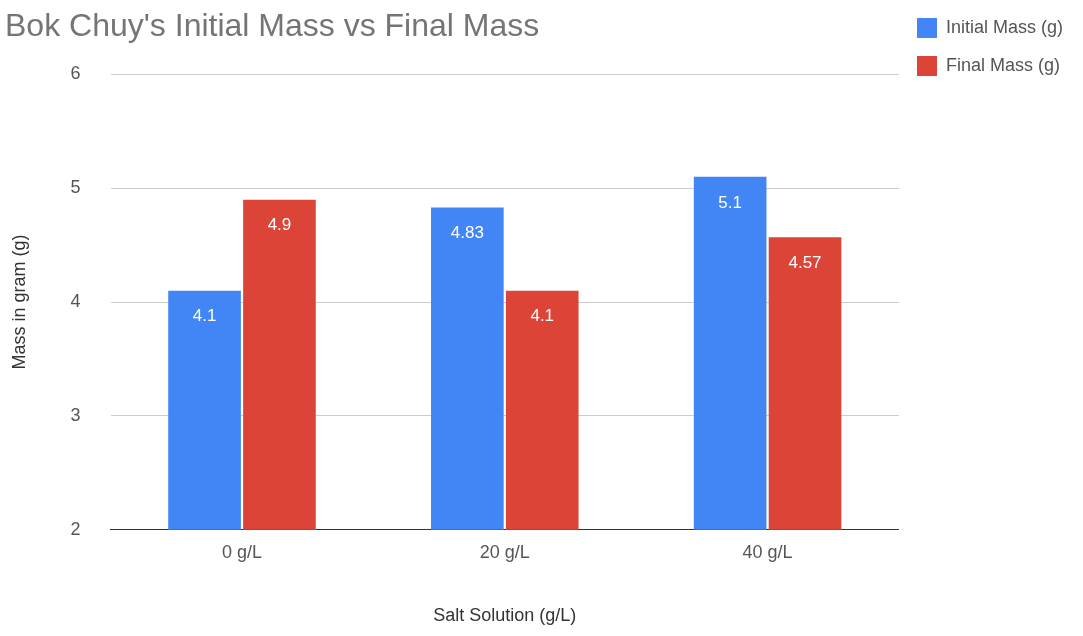 This screenshot has width=1083, height=636. What do you see at coordinates (75, 73) in the screenshot?
I see `y-tick-label: 6` at bounding box center [75, 73].